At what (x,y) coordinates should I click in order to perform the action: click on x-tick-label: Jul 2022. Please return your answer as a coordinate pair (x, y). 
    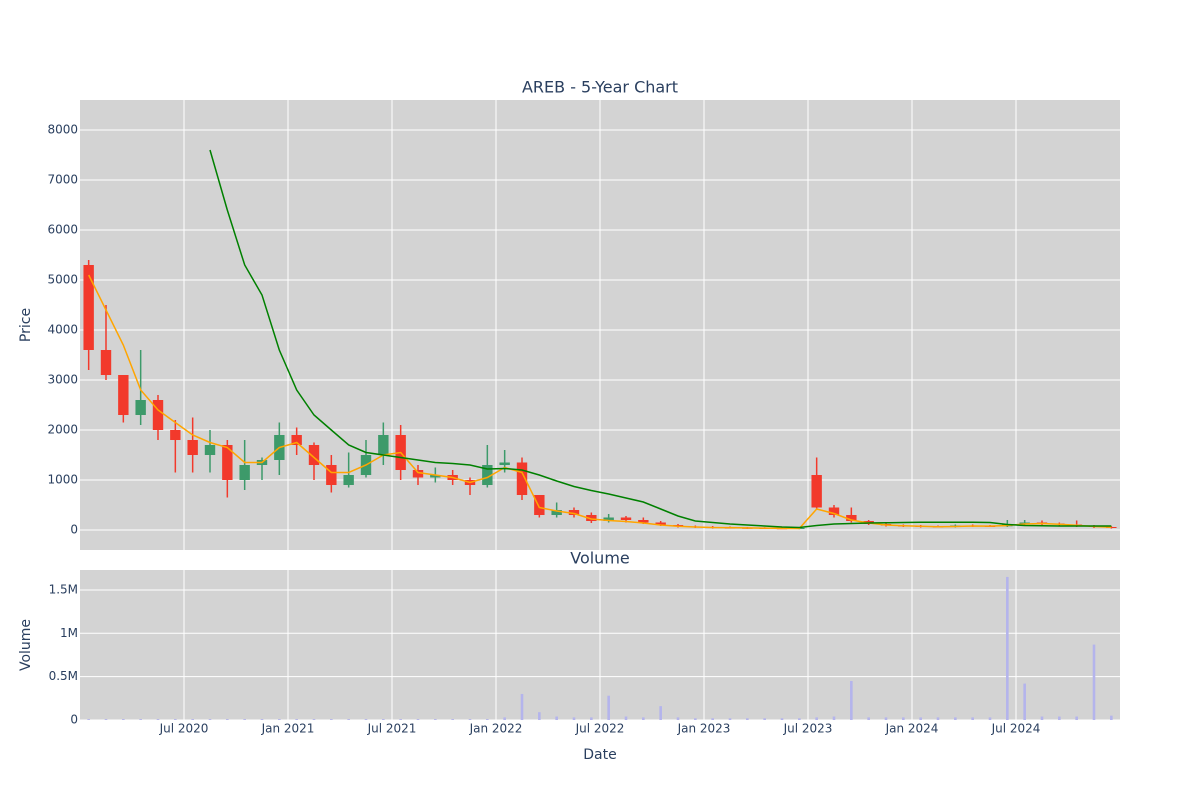
    Looking at the image, I should click on (600, 729).